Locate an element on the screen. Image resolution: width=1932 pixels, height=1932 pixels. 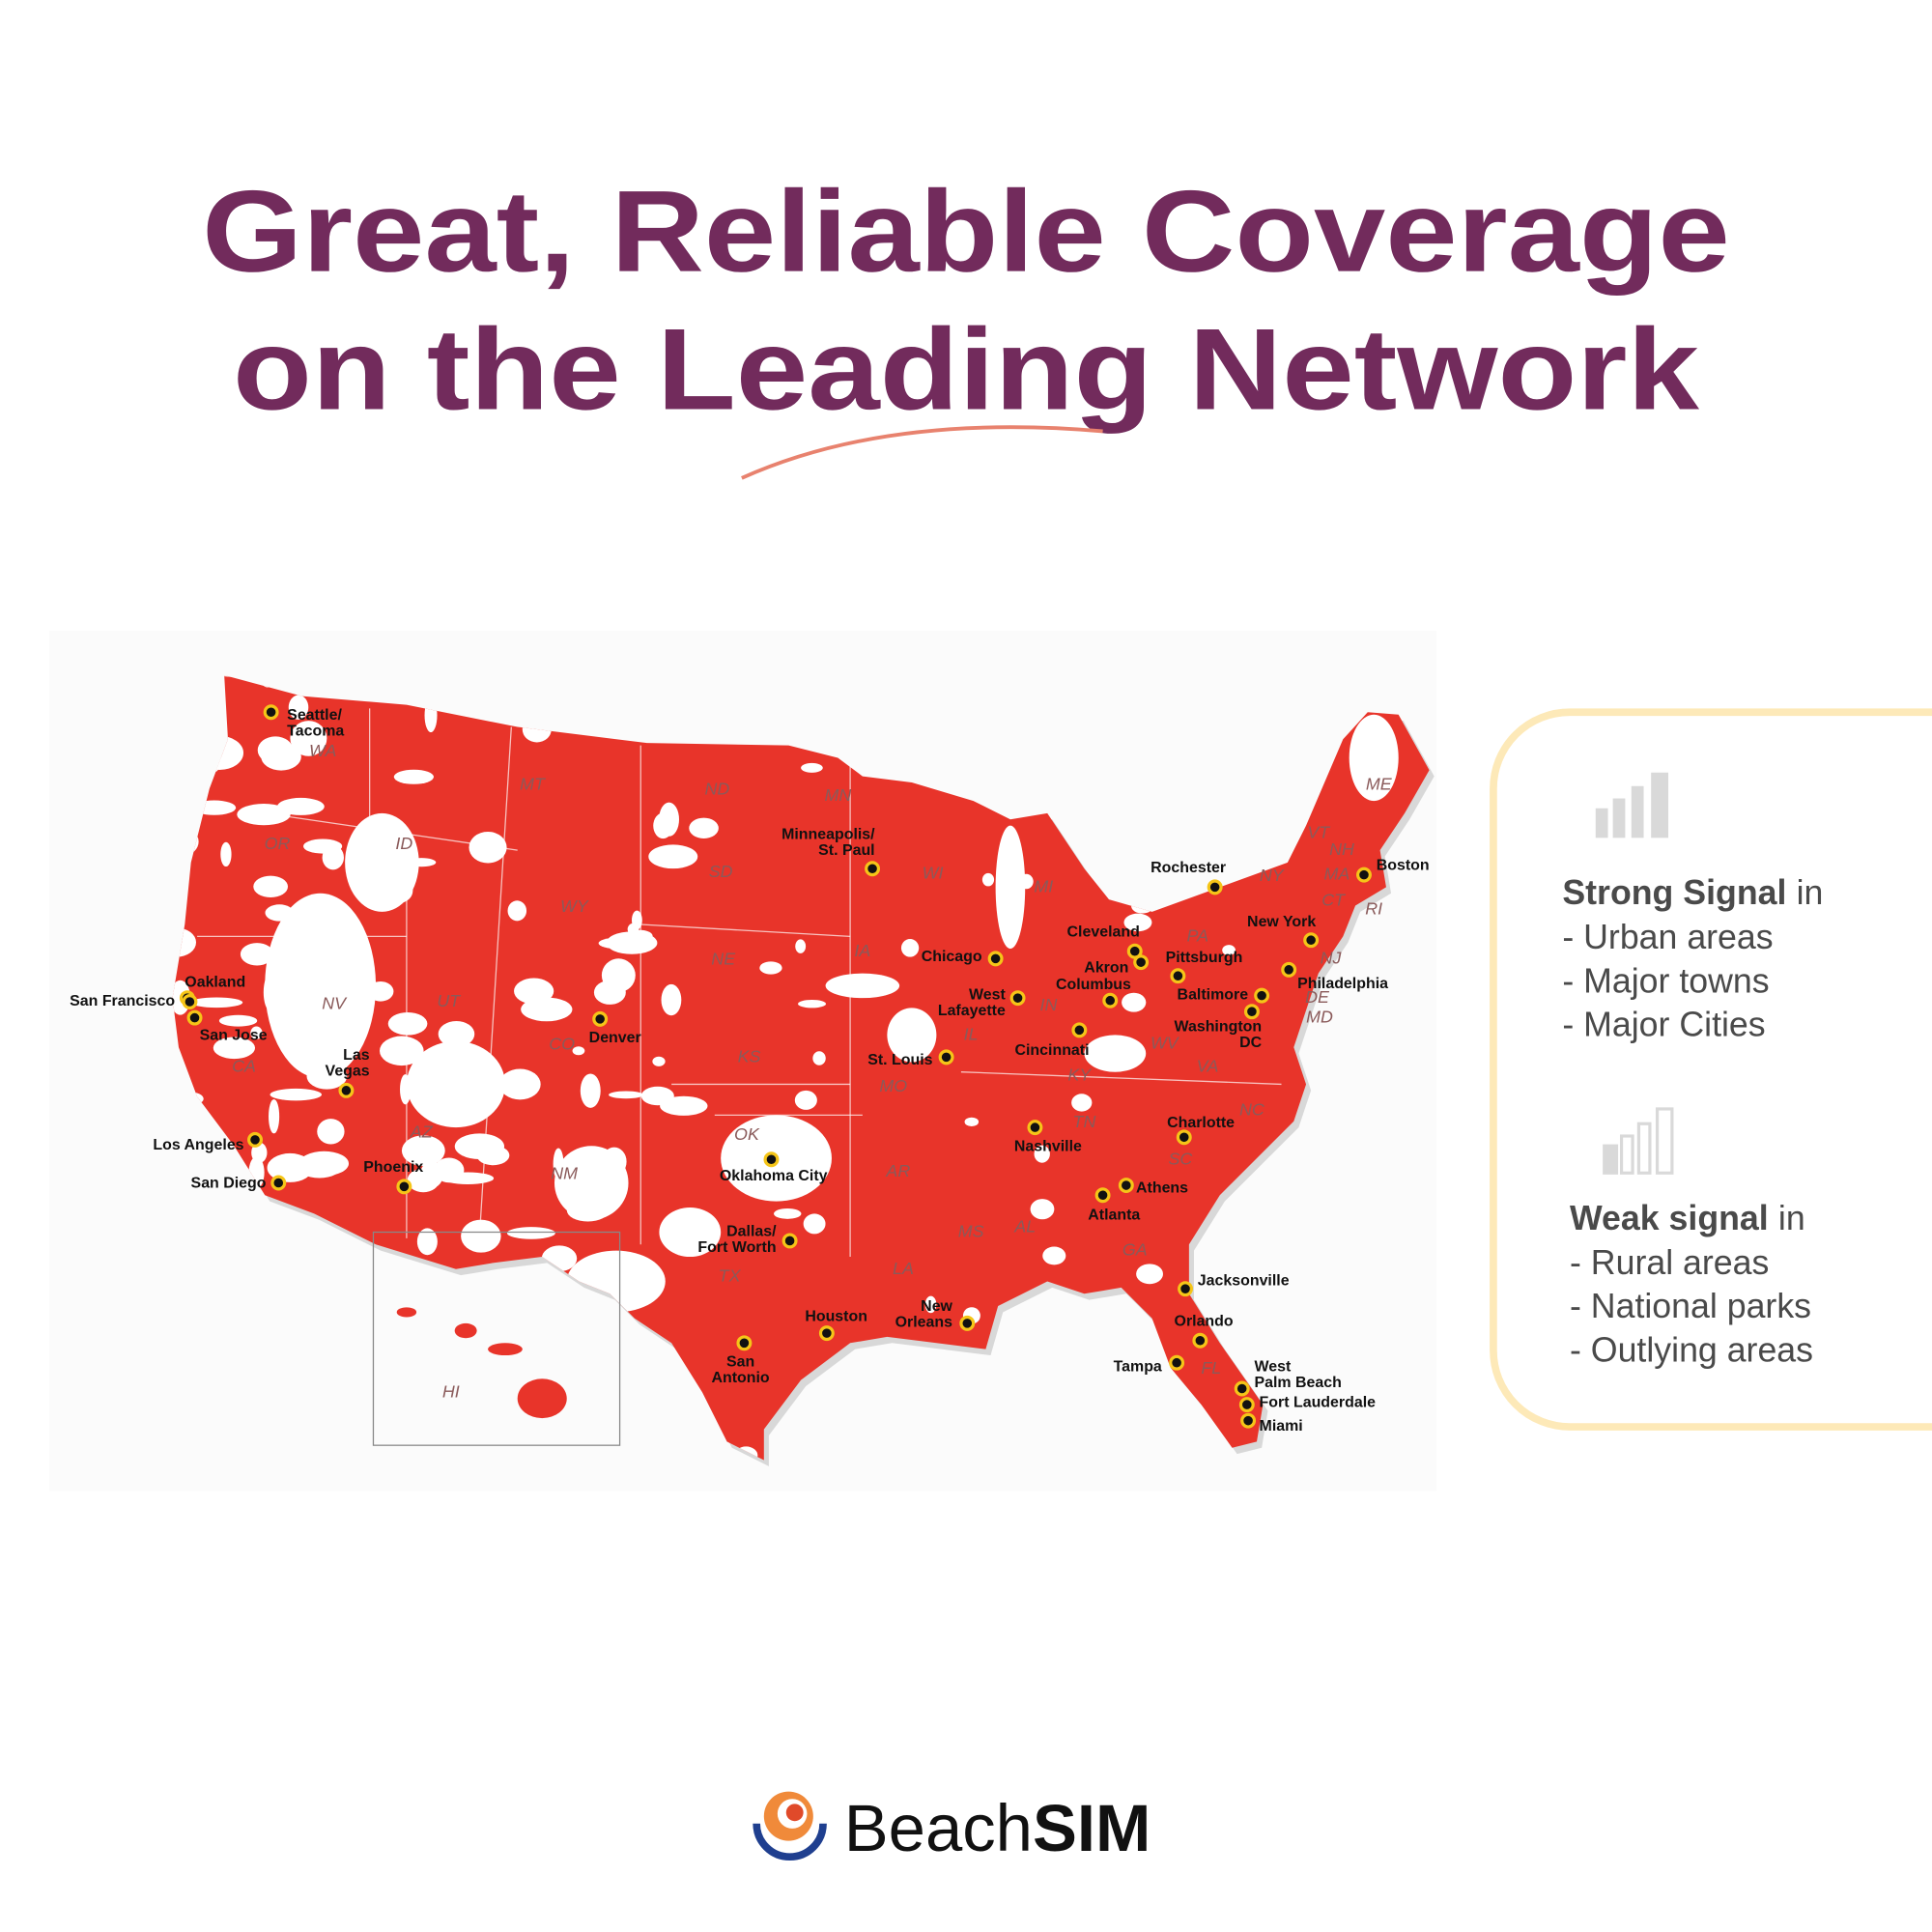
title-line: Great, Reliable Coverage is located at coordinates (966, 232).